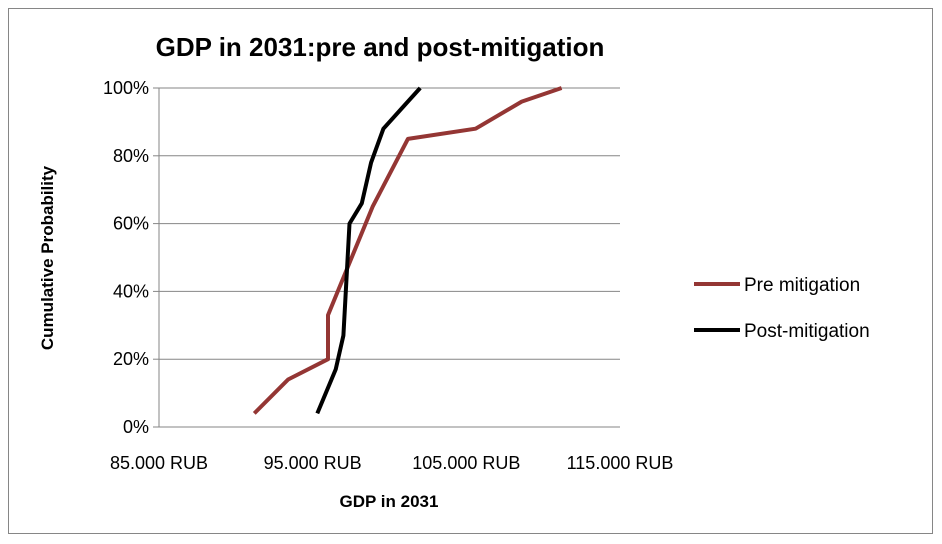  I want to click on legend-label: Post-mitigation, so click(807, 331).